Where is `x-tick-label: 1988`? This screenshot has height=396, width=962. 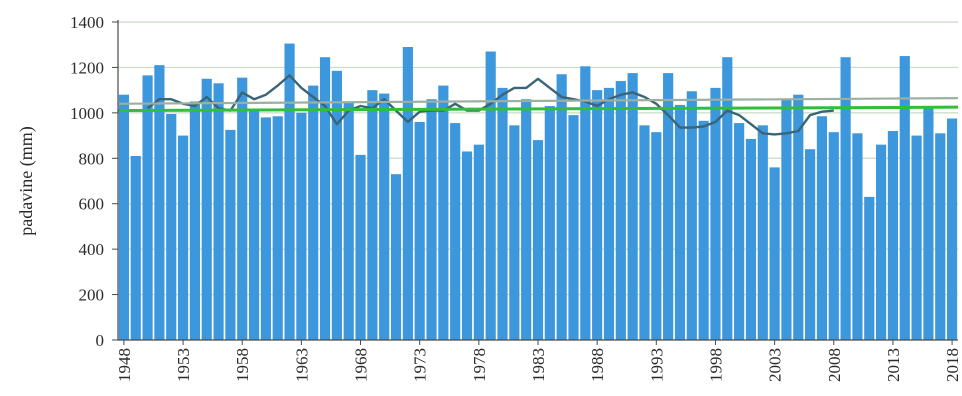 x-tick-label: 1988 is located at coordinates (597, 365).